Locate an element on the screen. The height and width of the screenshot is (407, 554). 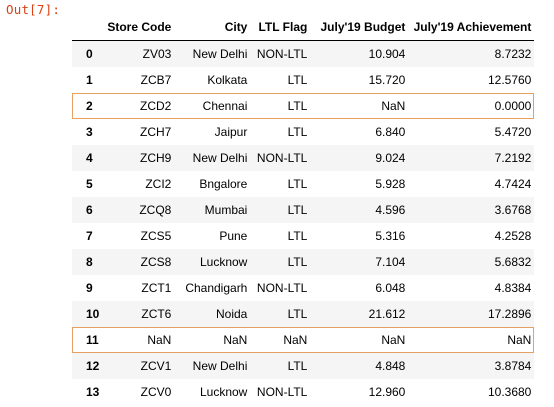
city-cell: Chennai is located at coordinates (225, 106).